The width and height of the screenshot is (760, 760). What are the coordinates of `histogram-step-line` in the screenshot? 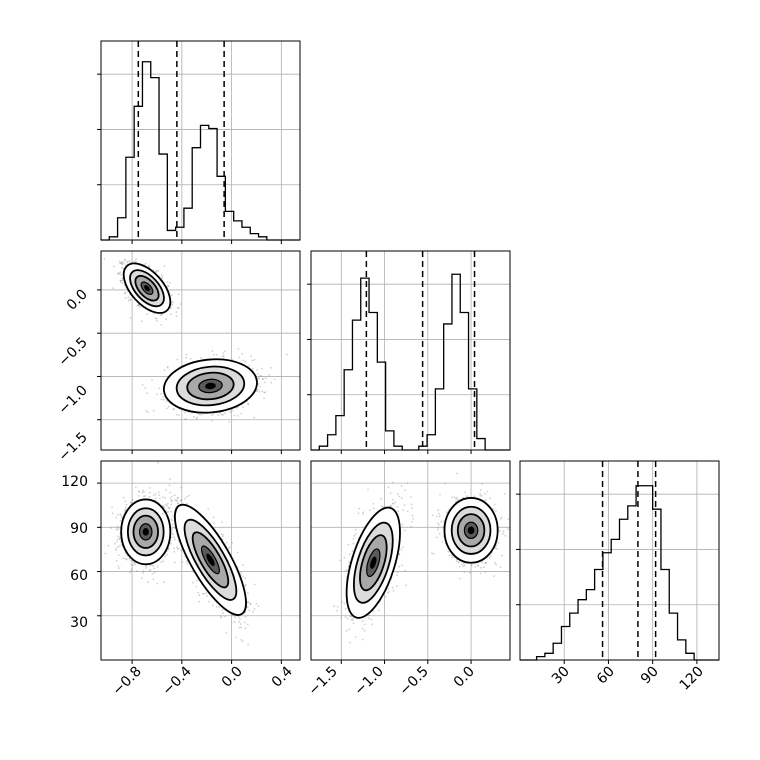 It's located at (619, 573).